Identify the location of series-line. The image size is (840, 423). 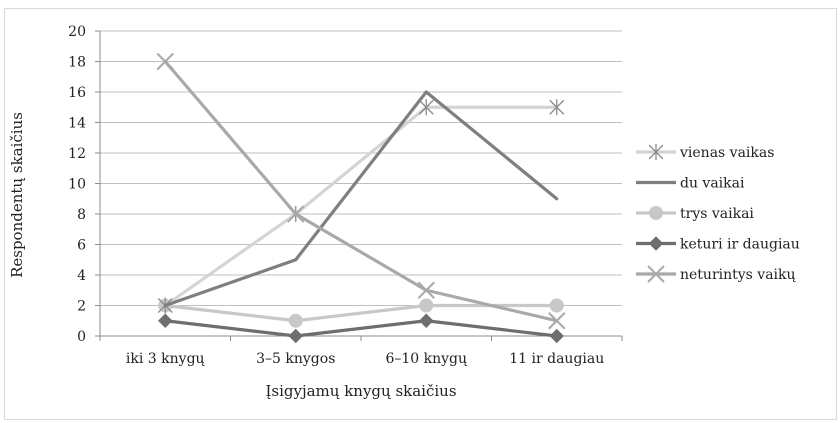
(361, 328).